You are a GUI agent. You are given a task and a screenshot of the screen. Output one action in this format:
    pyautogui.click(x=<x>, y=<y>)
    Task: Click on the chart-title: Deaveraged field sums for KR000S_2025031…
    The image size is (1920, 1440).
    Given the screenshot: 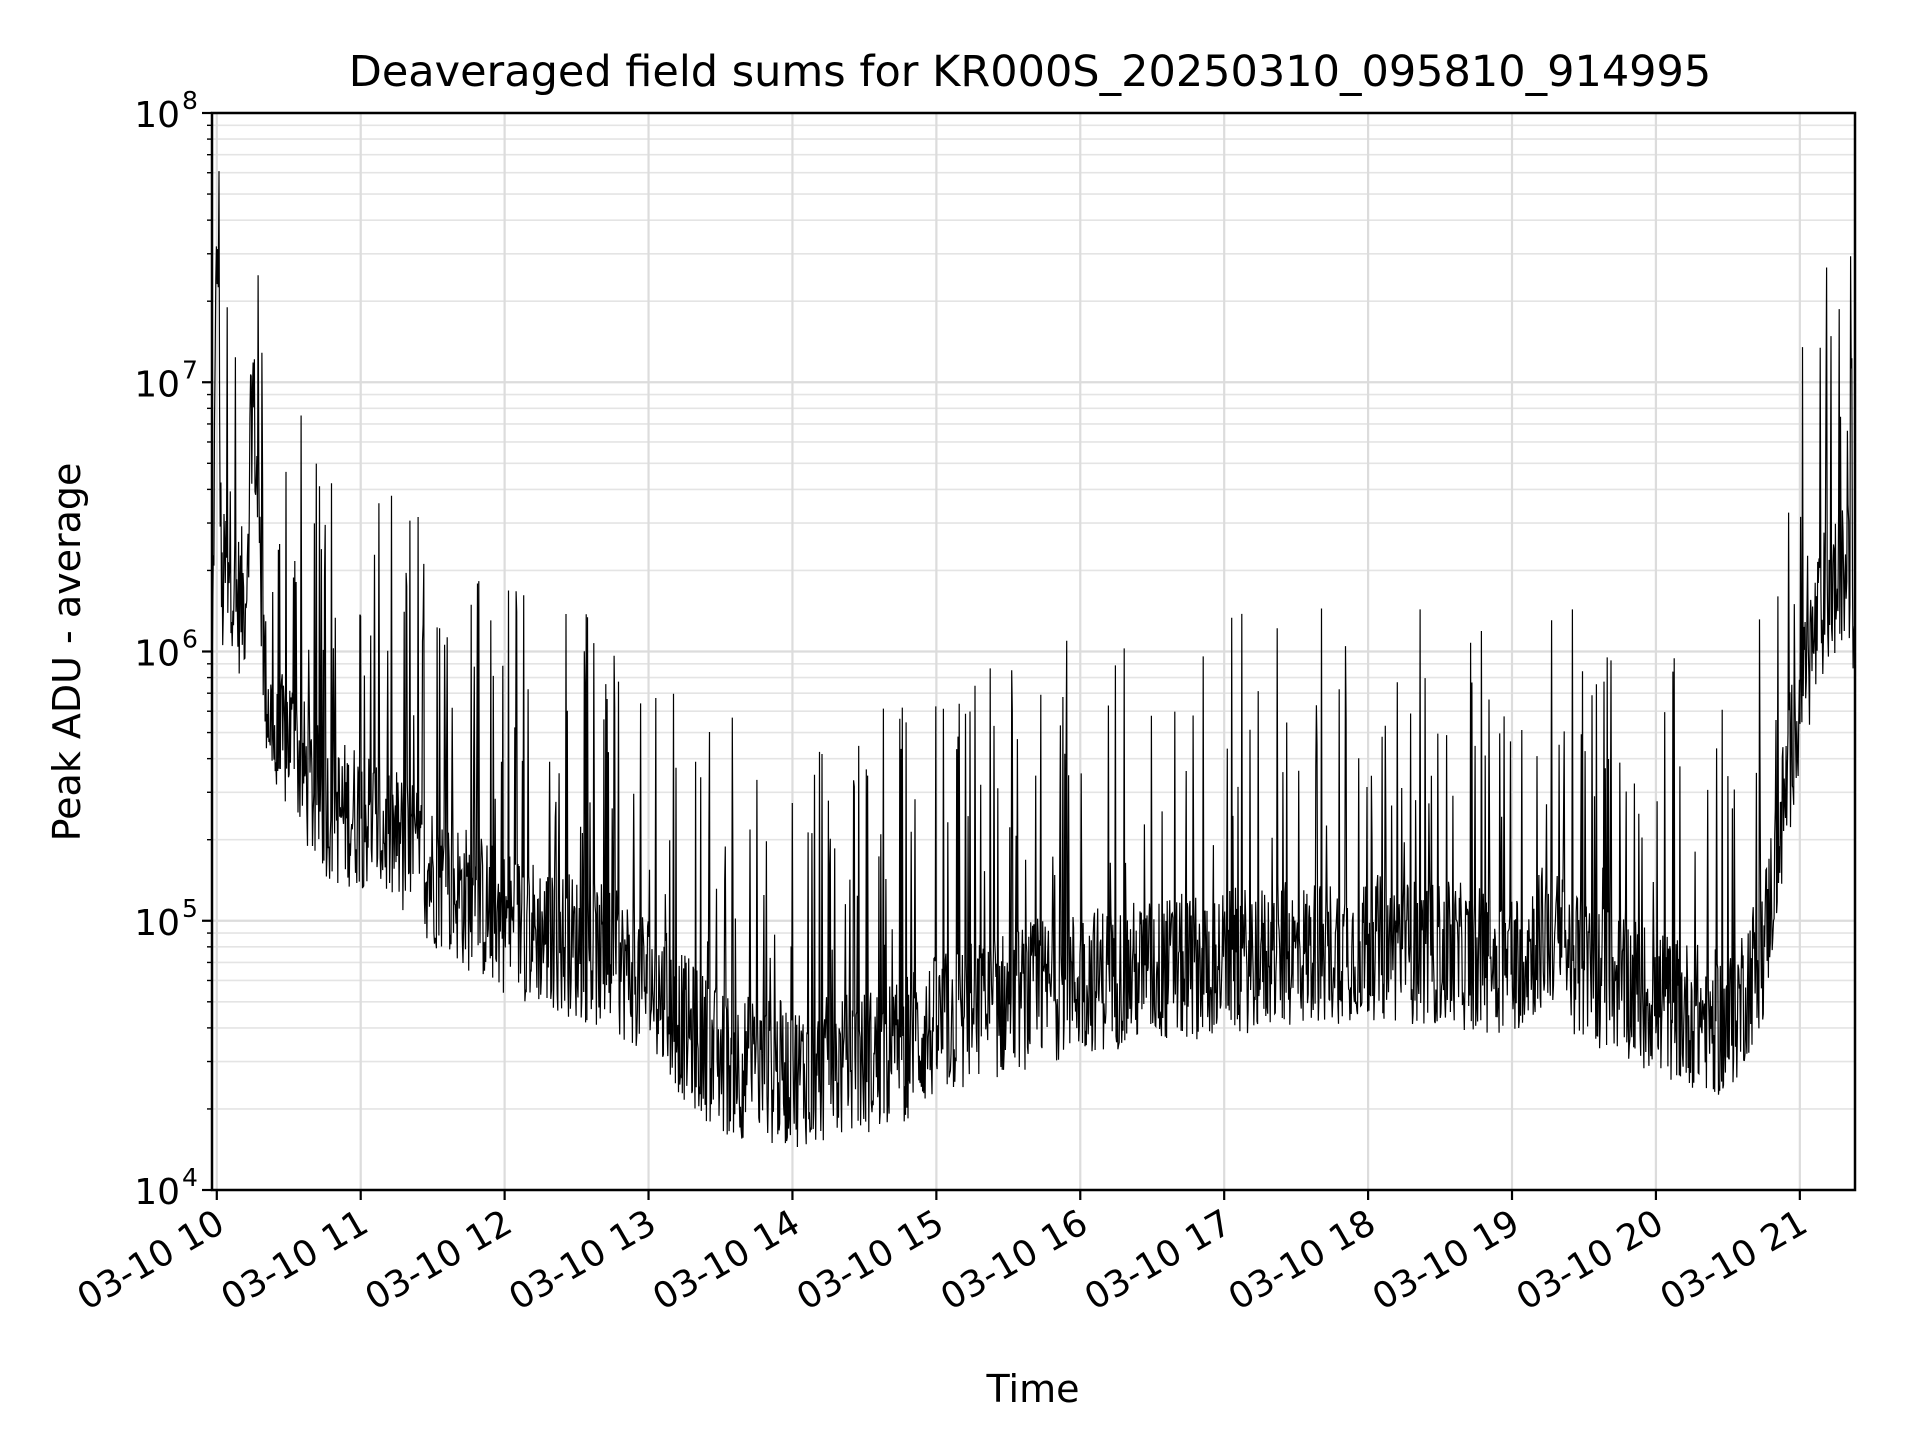 What is the action you would take?
    pyautogui.click(x=1030, y=72)
    